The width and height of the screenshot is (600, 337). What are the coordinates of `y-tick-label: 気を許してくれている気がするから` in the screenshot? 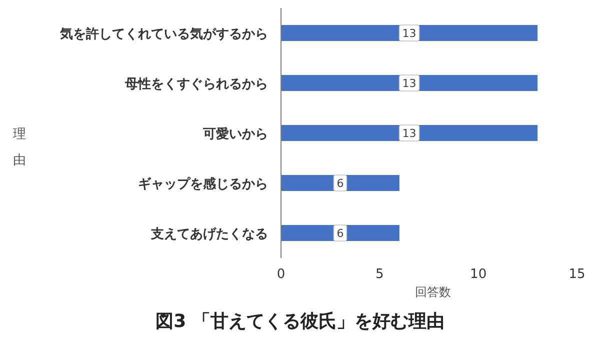 It's located at (163, 34).